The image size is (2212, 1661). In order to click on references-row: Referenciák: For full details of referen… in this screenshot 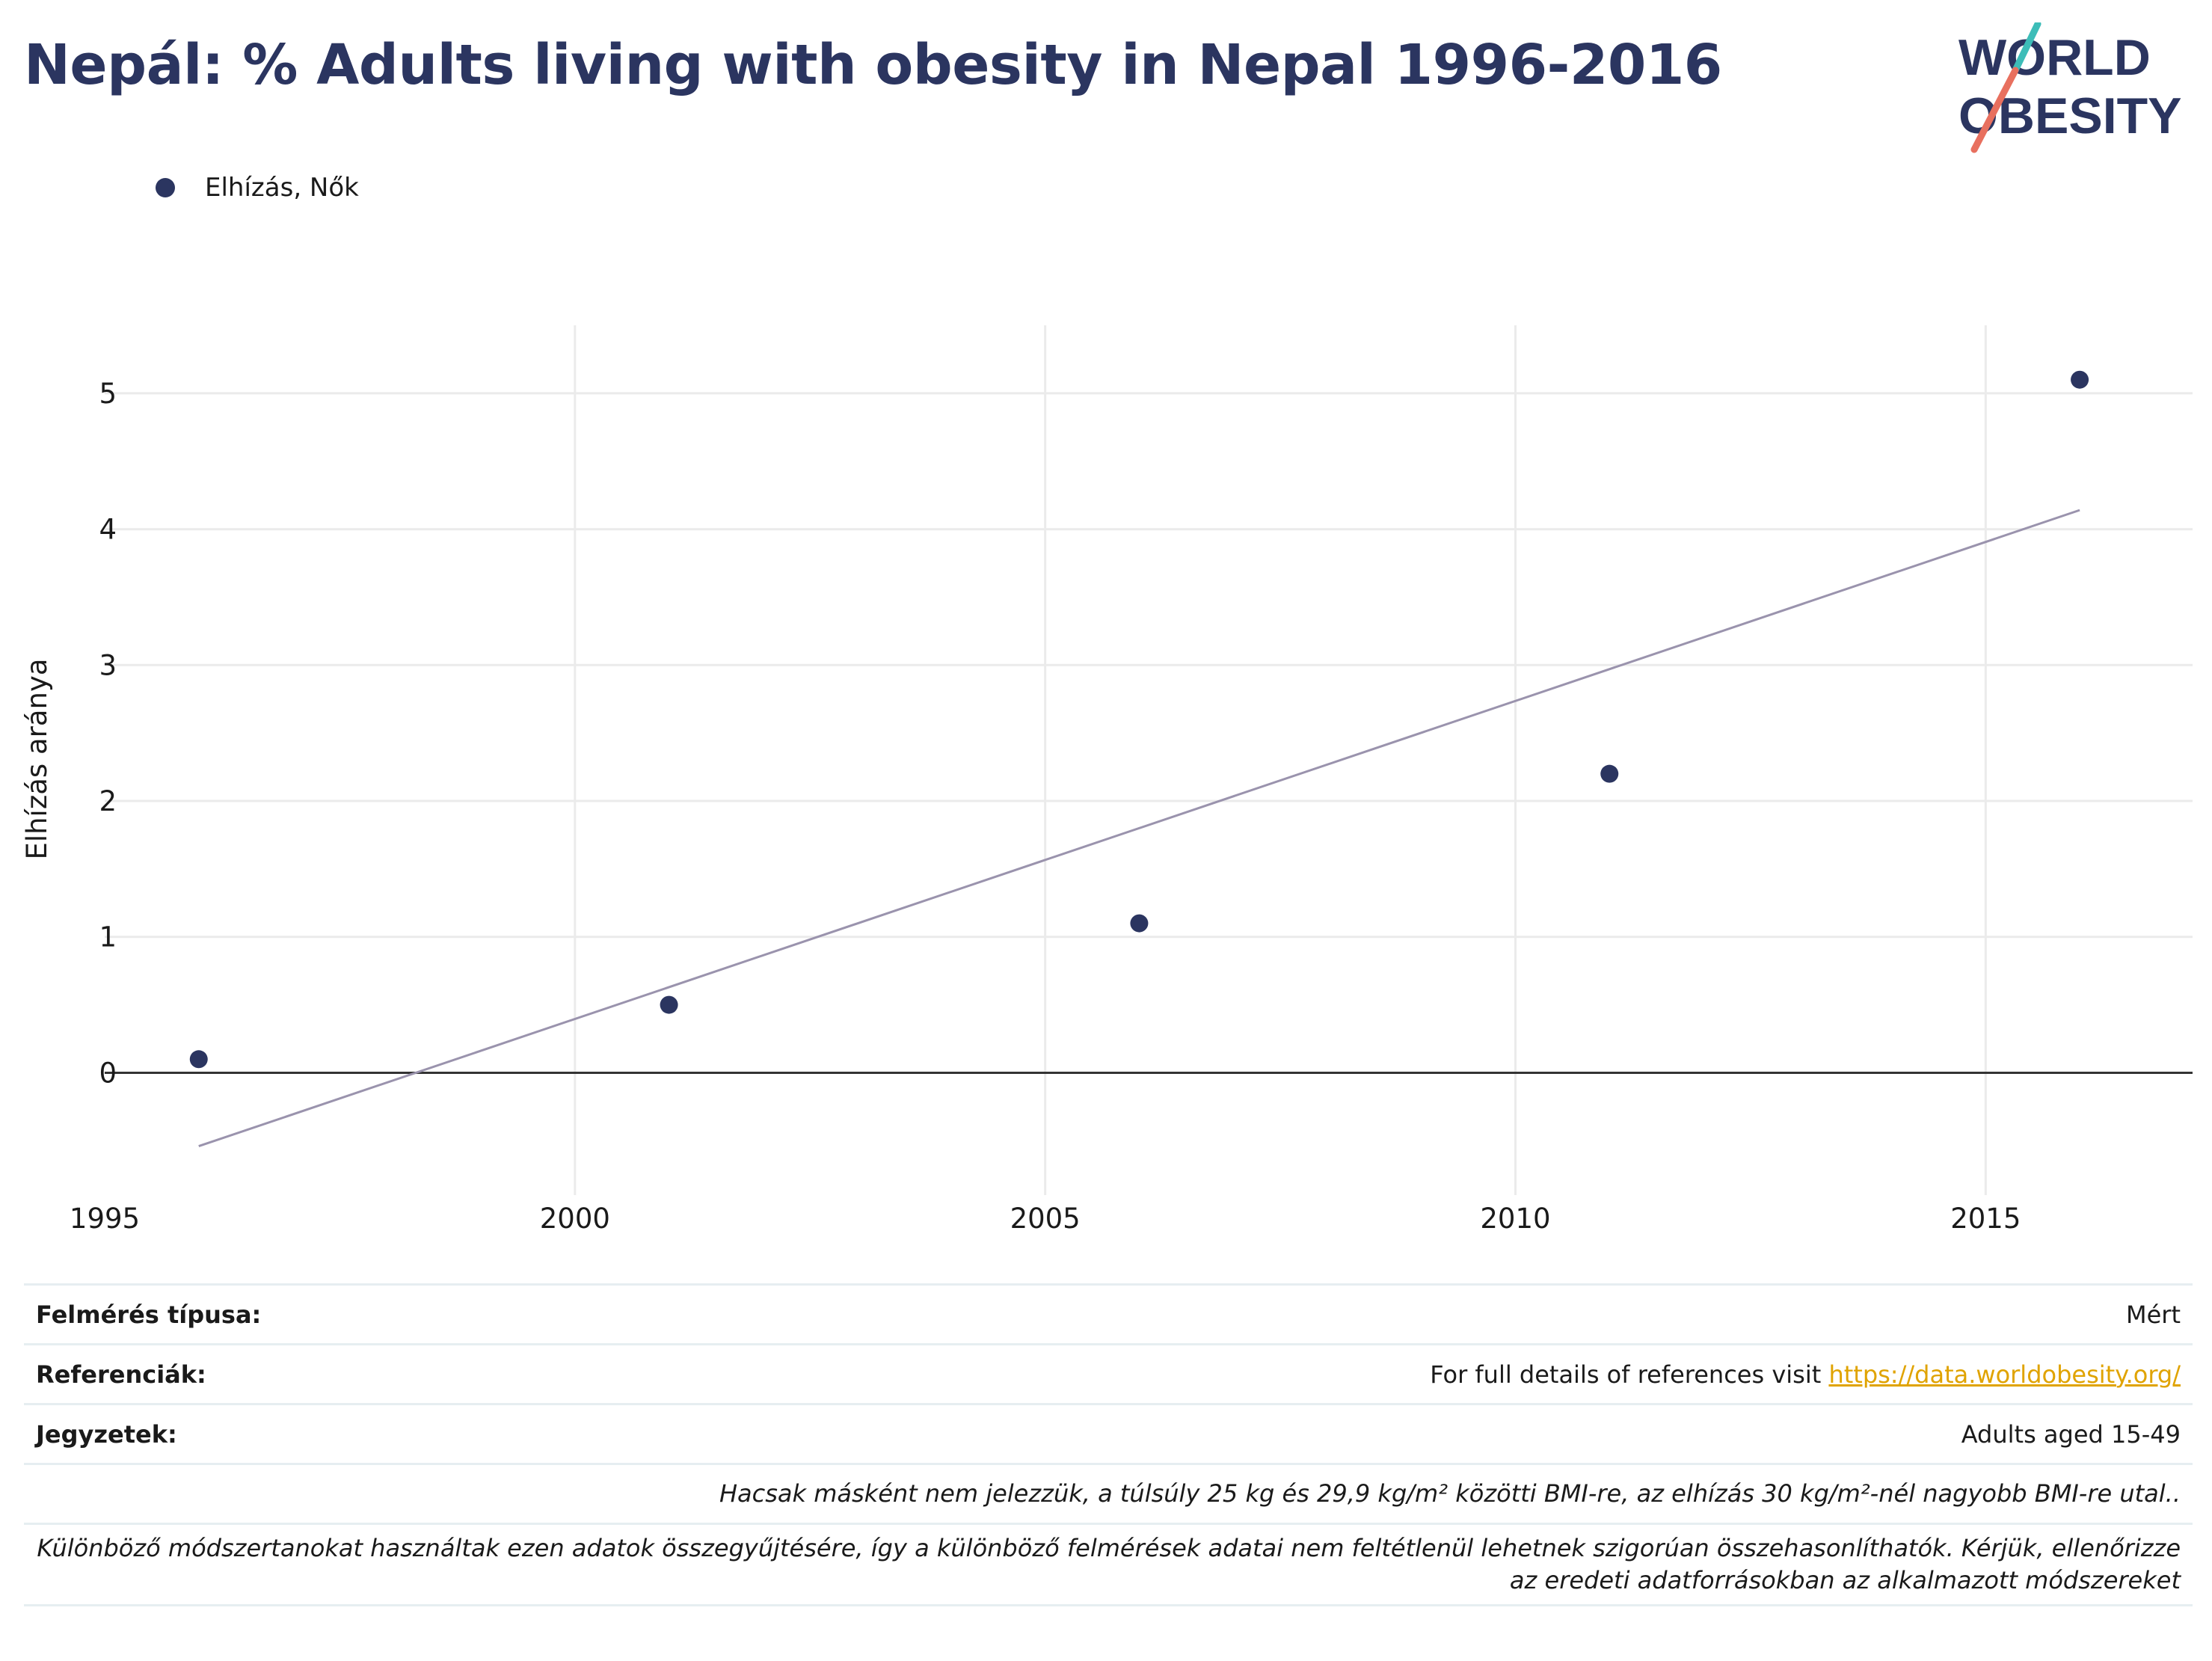, I will do `click(1108, 1373)`.